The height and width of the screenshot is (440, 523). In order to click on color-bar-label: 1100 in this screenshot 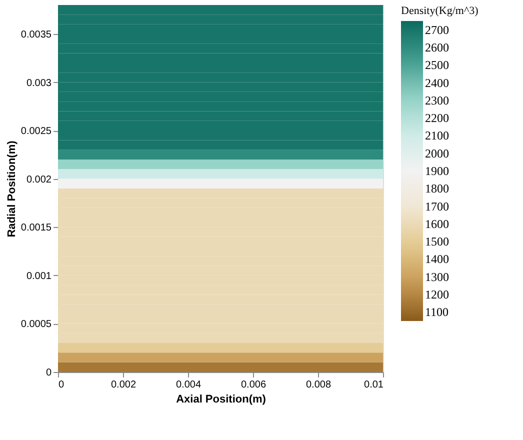, I will do `click(437, 312)`.